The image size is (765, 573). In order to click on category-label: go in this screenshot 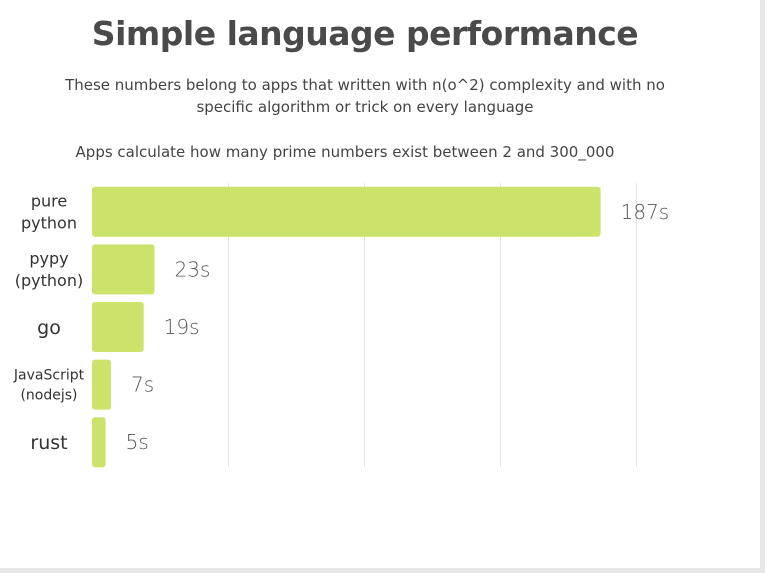, I will do `click(49, 328)`.